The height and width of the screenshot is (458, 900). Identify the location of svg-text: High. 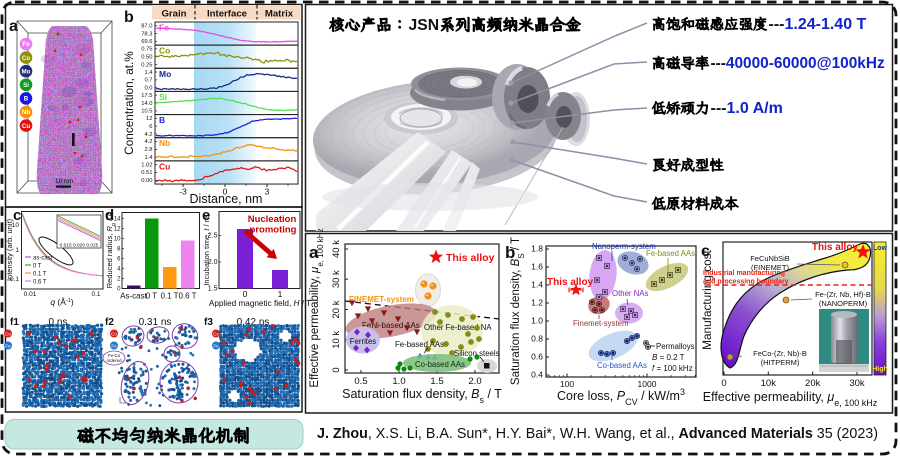
(880, 369).